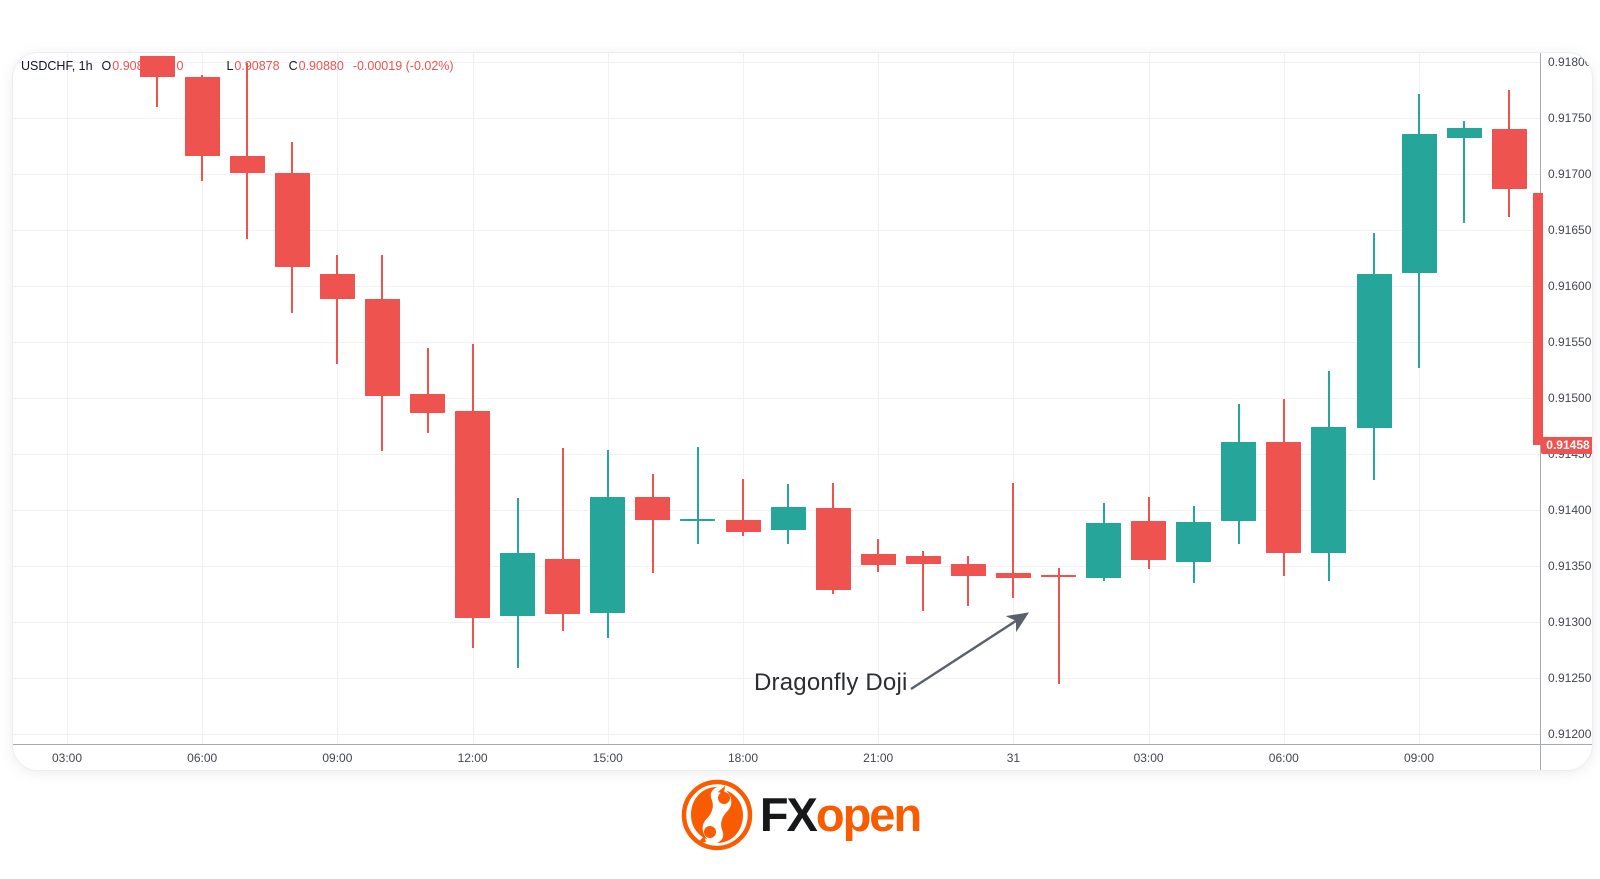 The height and width of the screenshot is (879, 1600). Describe the element at coordinates (1570, 734) in the screenshot. I see `price-tick-label: 0.91200` at that location.